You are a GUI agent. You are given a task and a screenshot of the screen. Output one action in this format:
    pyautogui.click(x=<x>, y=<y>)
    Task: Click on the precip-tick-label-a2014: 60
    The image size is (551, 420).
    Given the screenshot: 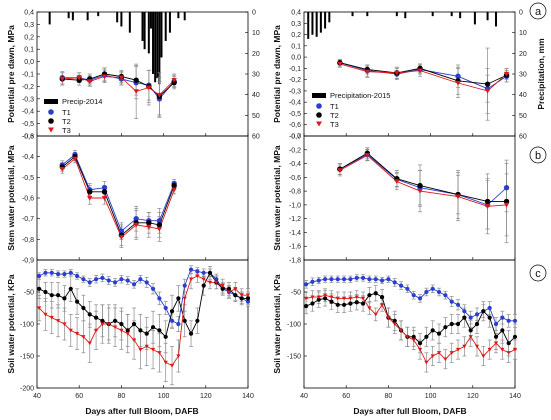 What is the action you would take?
    pyautogui.click(x=256, y=137)
    